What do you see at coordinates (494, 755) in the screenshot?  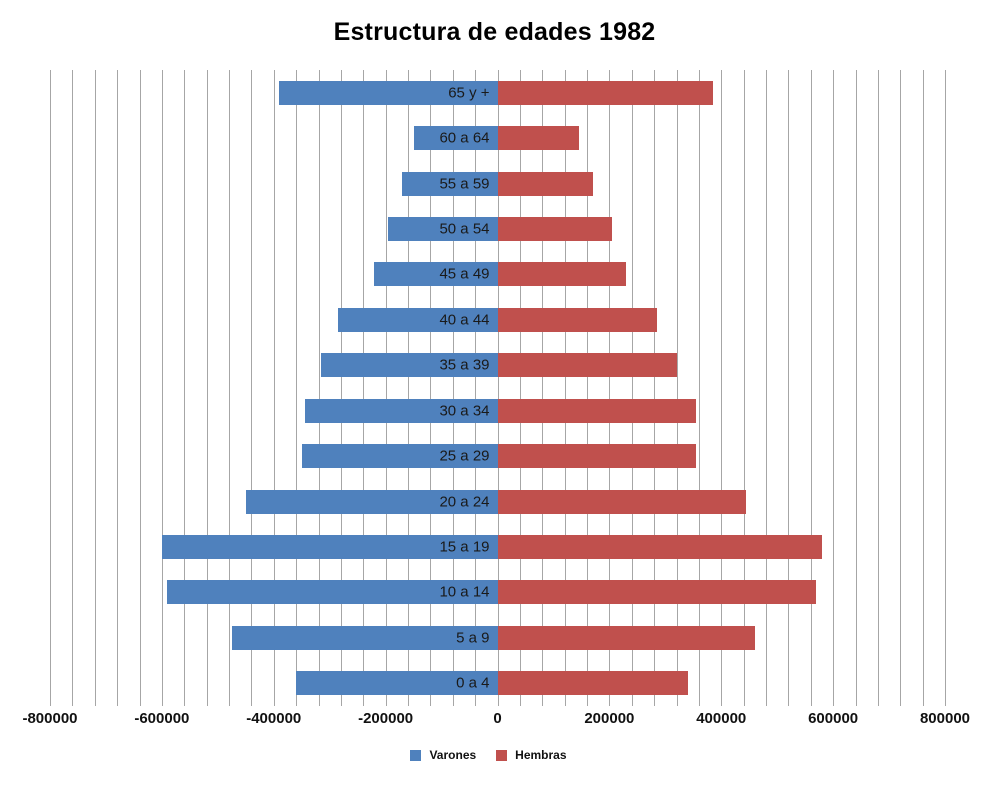 I see `legend: Varones Hembras` at bounding box center [494, 755].